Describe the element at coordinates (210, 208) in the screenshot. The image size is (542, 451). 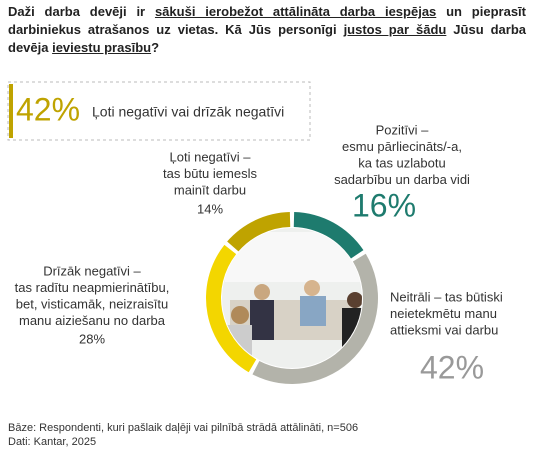
I see `value-label: 14%` at that location.